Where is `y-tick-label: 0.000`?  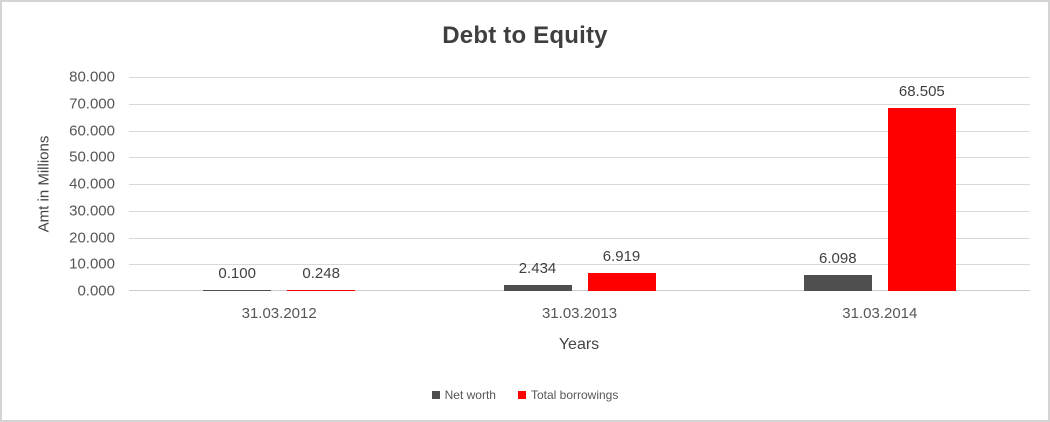
y-tick-label: 0.000 is located at coordinates (96, 291).